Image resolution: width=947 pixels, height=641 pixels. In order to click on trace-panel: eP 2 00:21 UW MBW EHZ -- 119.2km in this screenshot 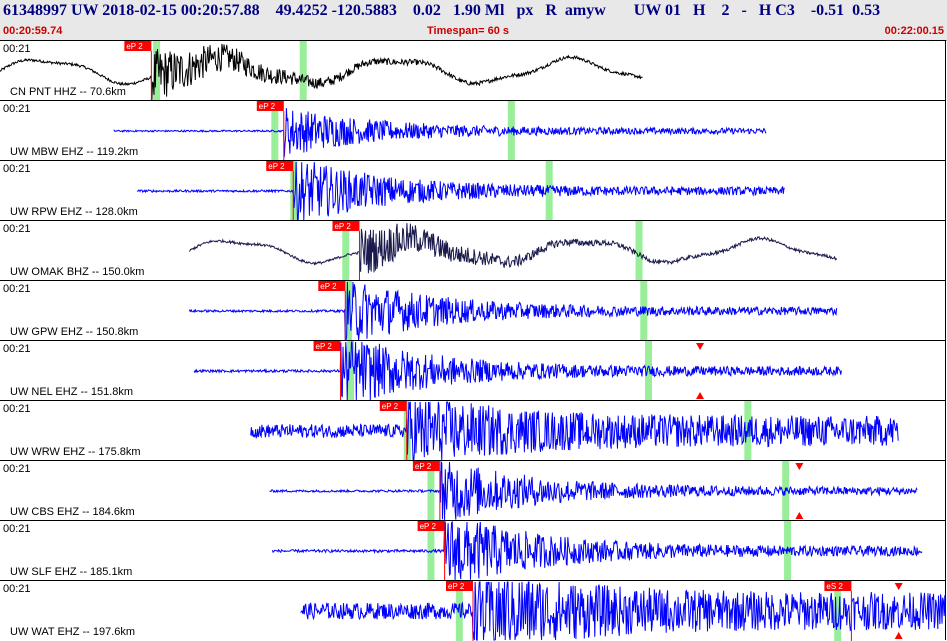, I will do `click(473, 130)`.